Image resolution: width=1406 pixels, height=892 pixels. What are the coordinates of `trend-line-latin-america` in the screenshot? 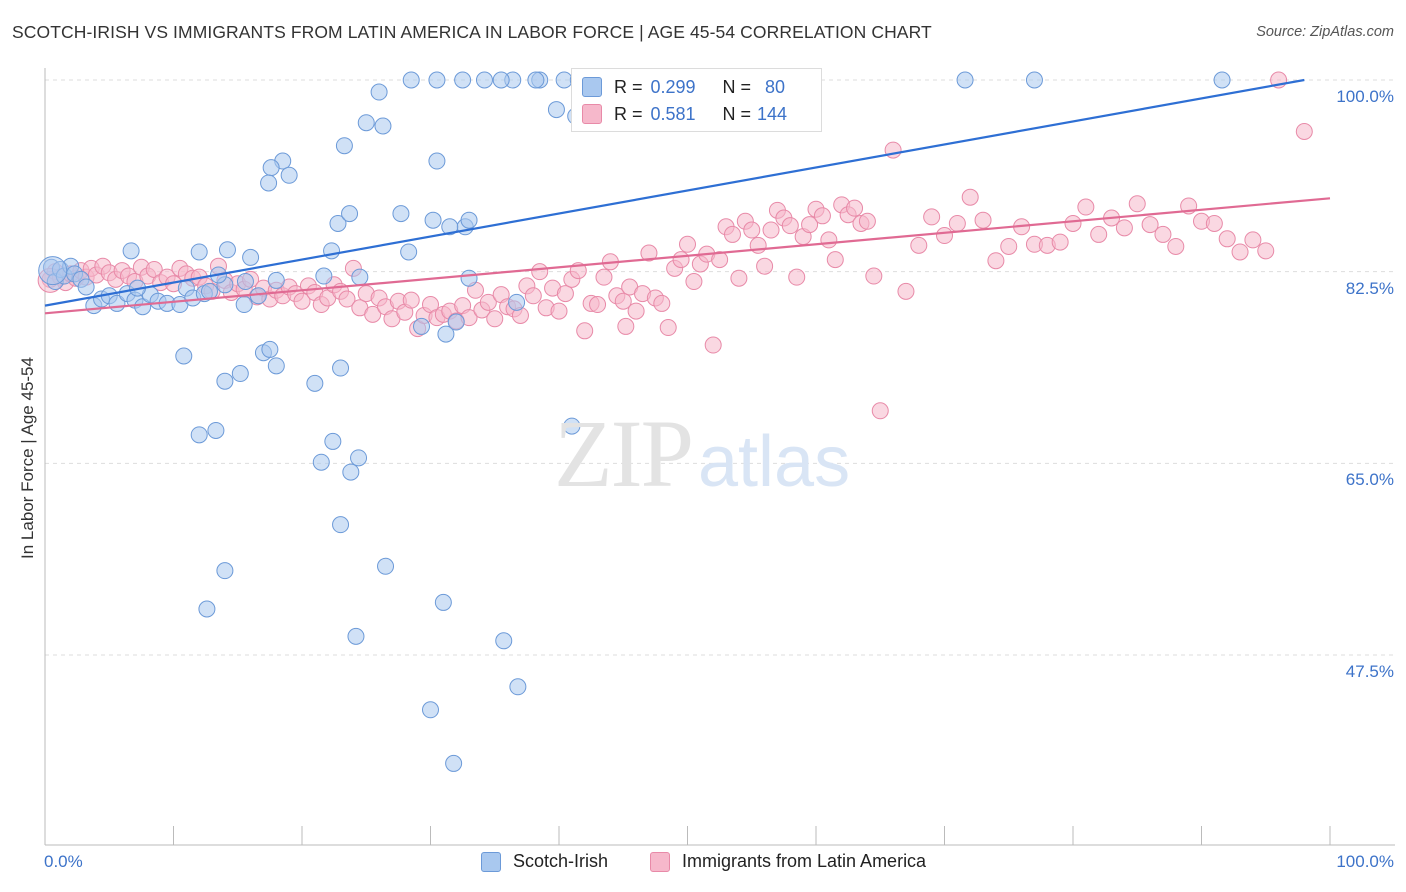 It's located at (687, 256).